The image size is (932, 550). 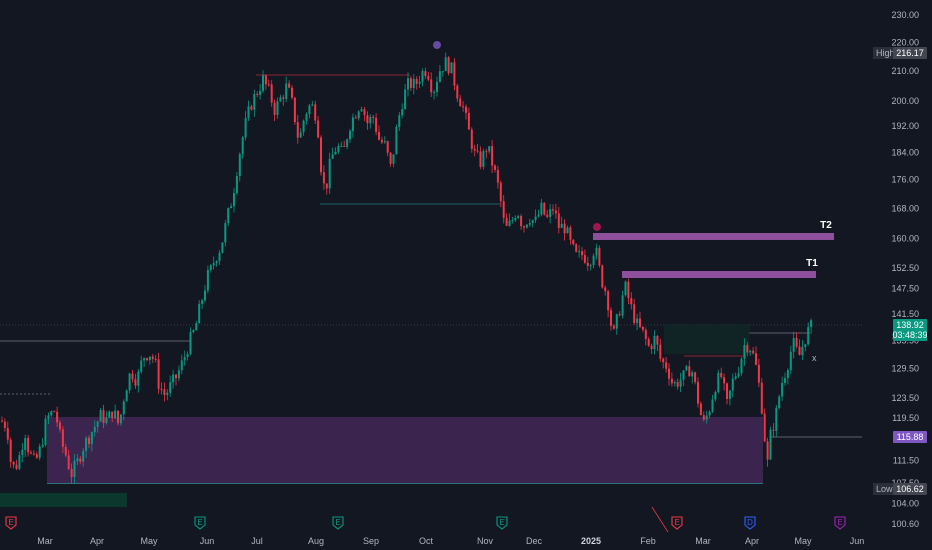 I want to click on y-tick-label: 152.50, so click(x=905, y=268).